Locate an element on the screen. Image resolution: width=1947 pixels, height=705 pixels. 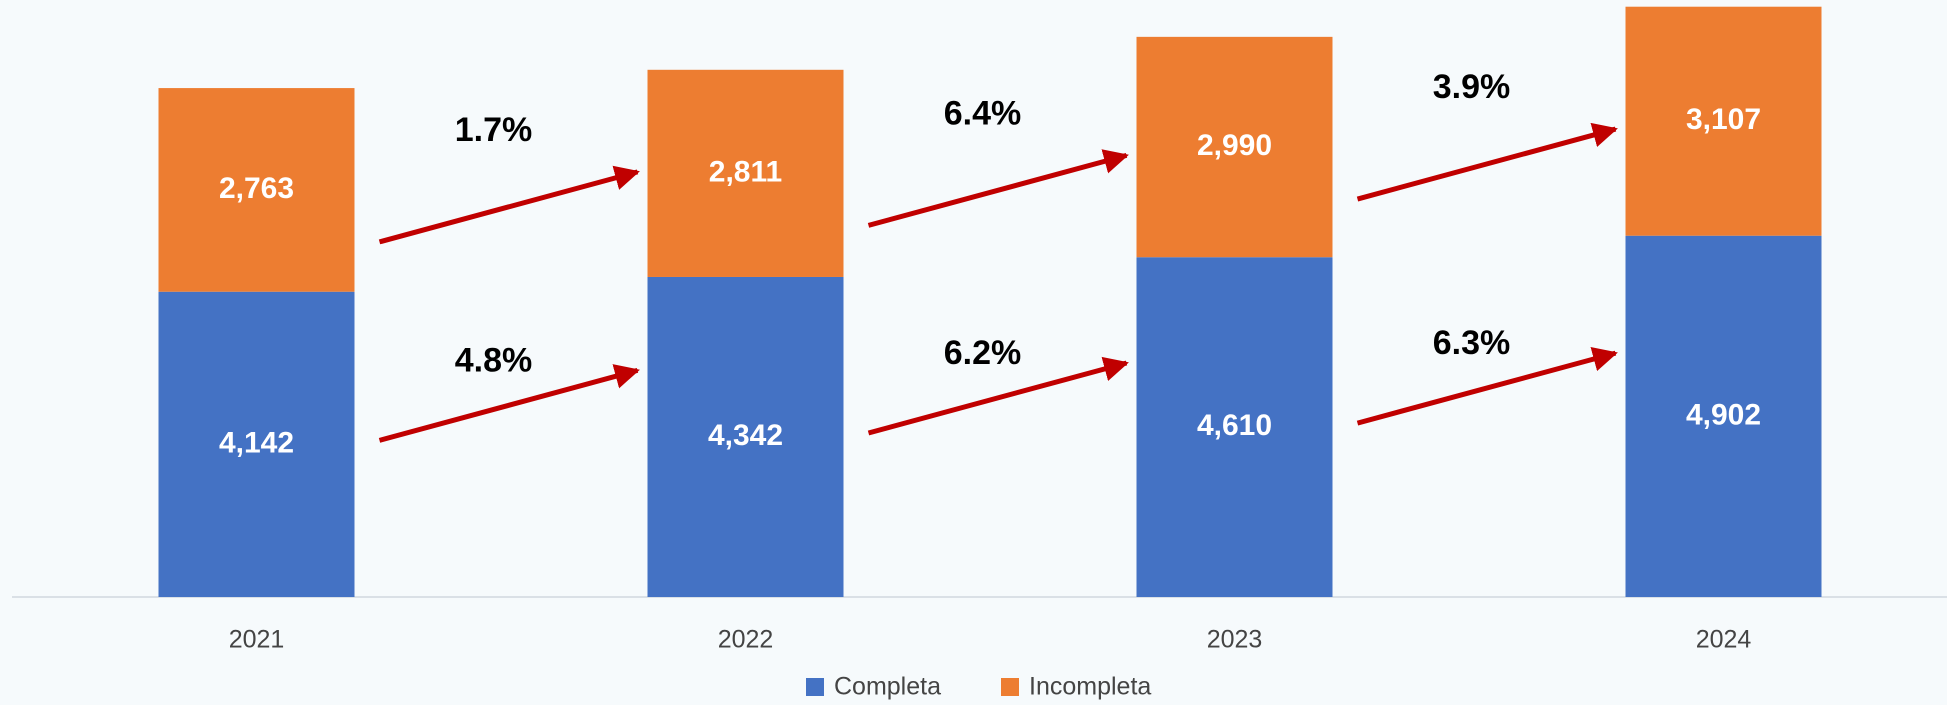
data-label: 2,990 is located at coordinates (1234, 145).